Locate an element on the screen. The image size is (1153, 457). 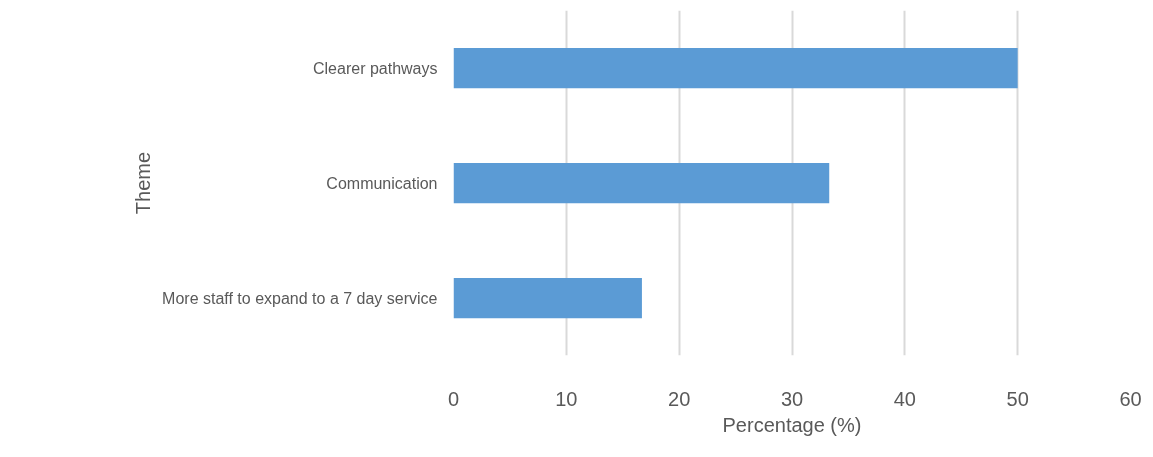
x-tick-label: 20 is located at coordinates (679, 398).